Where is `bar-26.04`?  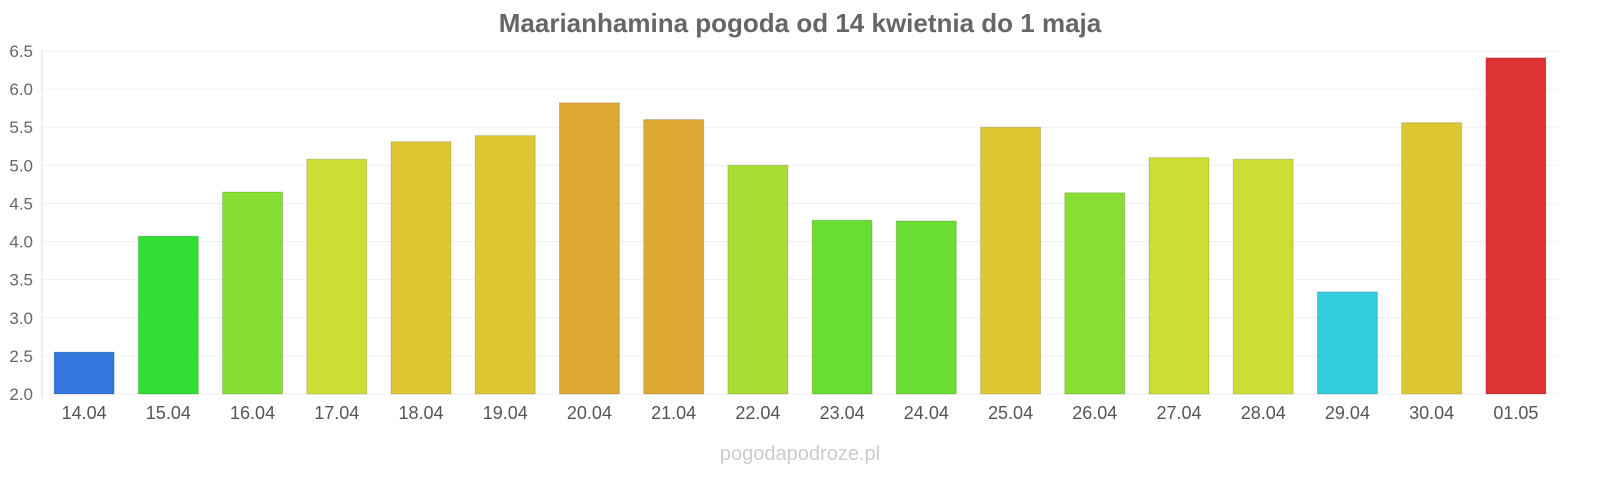
bar-26.04 is located at coordinates (1095, 293).